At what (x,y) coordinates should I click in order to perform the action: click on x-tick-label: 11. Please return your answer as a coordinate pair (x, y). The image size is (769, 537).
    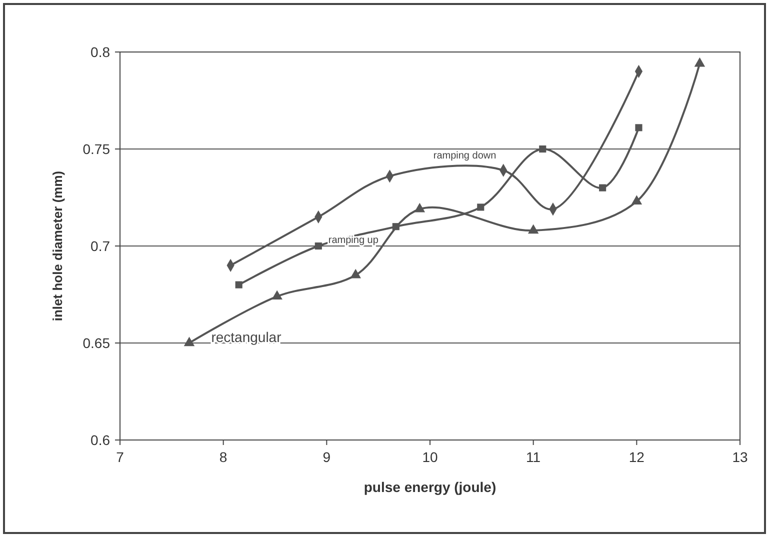
    Looking at the image, I should click on (533, 457).